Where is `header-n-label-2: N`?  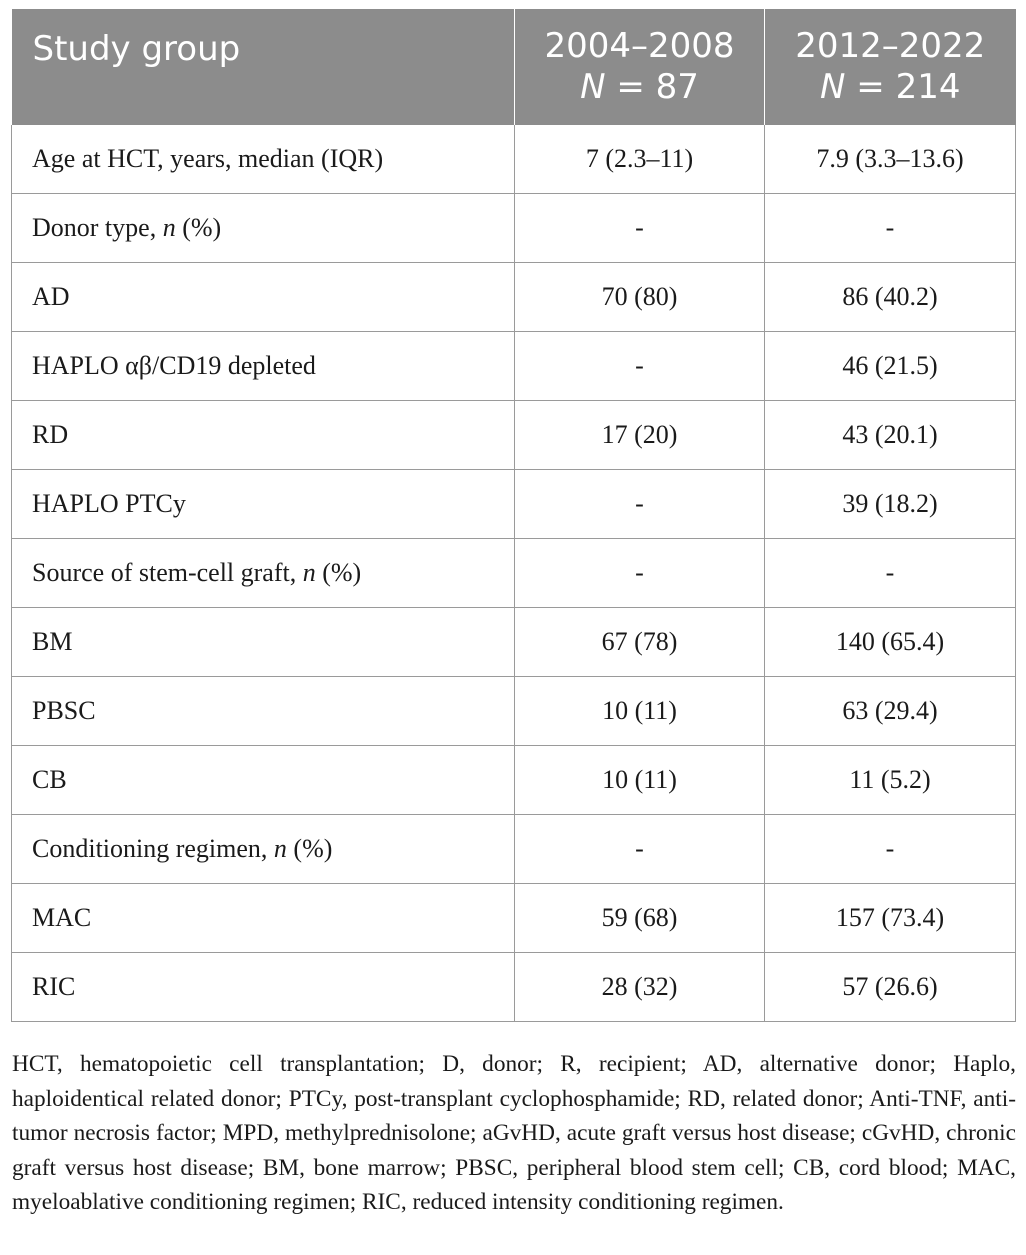
header-n-label-2: N is located at coordinates (833, 87).